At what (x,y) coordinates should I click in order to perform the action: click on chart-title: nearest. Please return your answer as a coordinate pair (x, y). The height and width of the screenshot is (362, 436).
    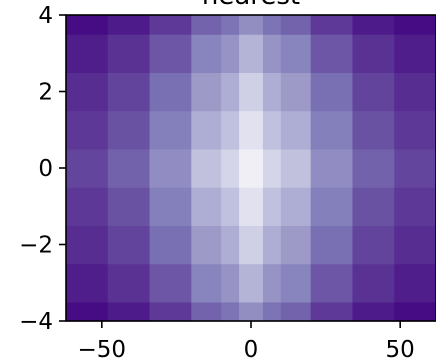
    Looking at the image, I should click on (251, 5).